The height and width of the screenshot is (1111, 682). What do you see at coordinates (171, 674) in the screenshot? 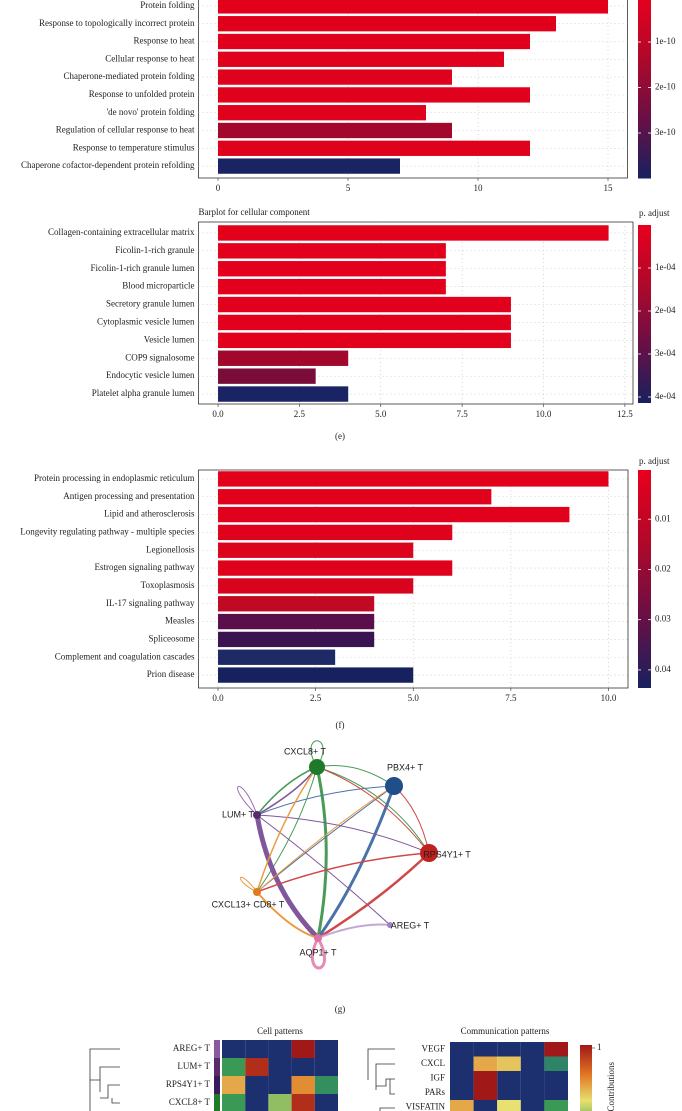
I see `category-label: Prion disease` at bounding box center [171, 674].